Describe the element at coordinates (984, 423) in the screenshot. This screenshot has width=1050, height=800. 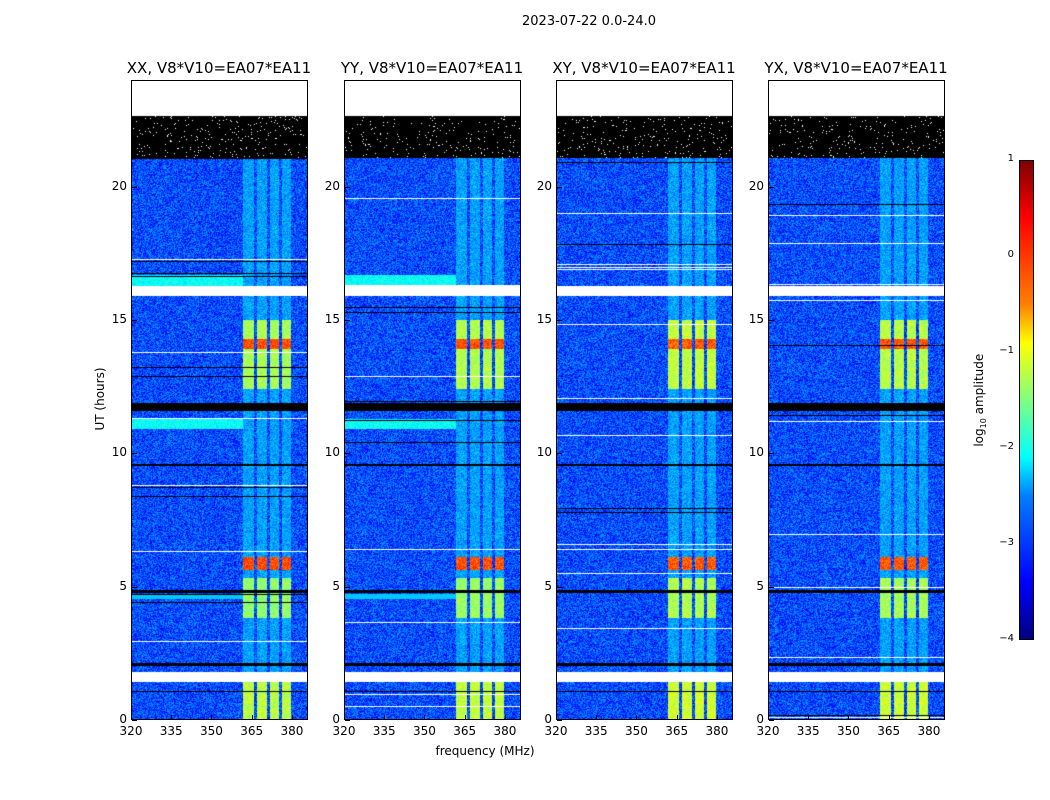
I see `colorbar-label-sub: 10` at that location.